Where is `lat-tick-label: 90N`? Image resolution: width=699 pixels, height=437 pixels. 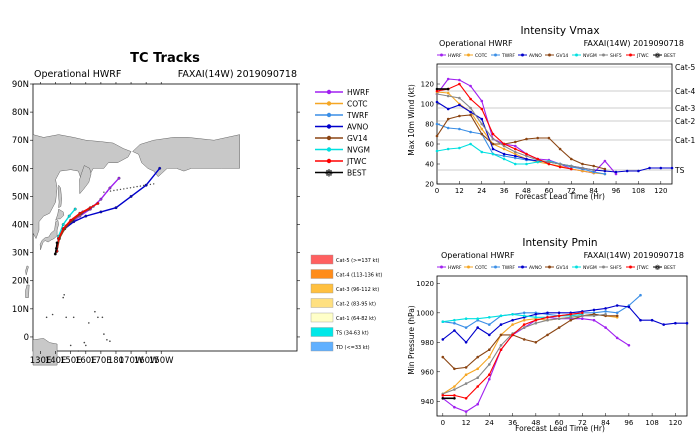 lat-tick-label: 90N is located at coordinates (20, 85).